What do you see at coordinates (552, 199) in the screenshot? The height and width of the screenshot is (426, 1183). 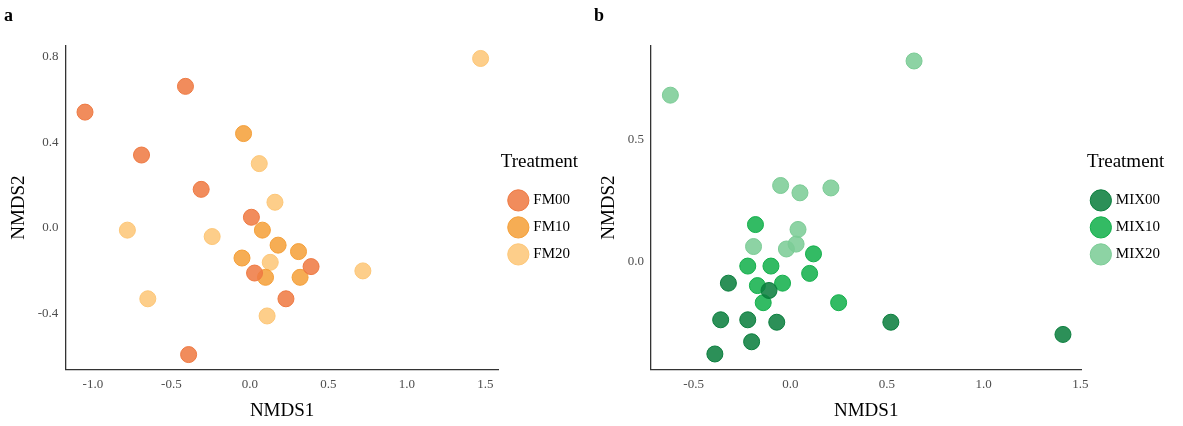 I see `legend-label: FM00` at bounding box center [552, 199].